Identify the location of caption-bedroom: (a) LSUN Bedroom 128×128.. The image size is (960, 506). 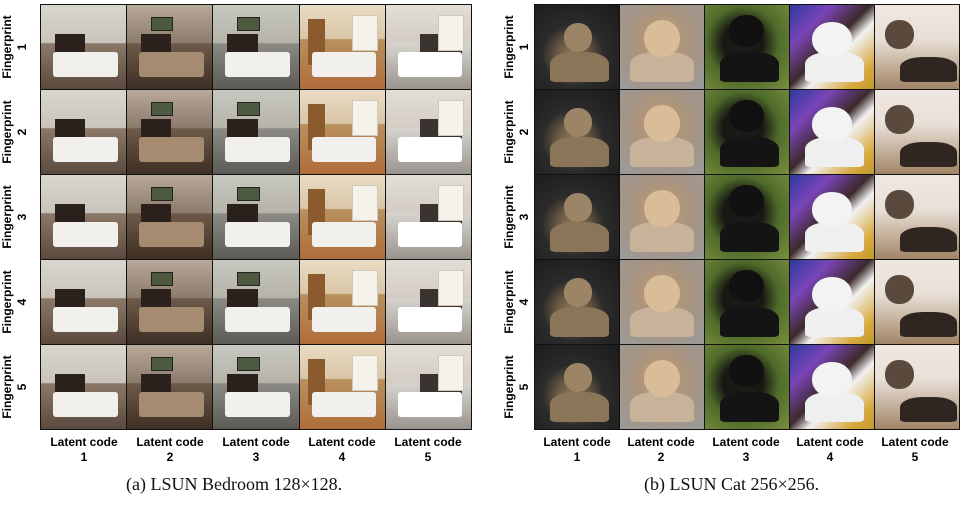
(234, 484).